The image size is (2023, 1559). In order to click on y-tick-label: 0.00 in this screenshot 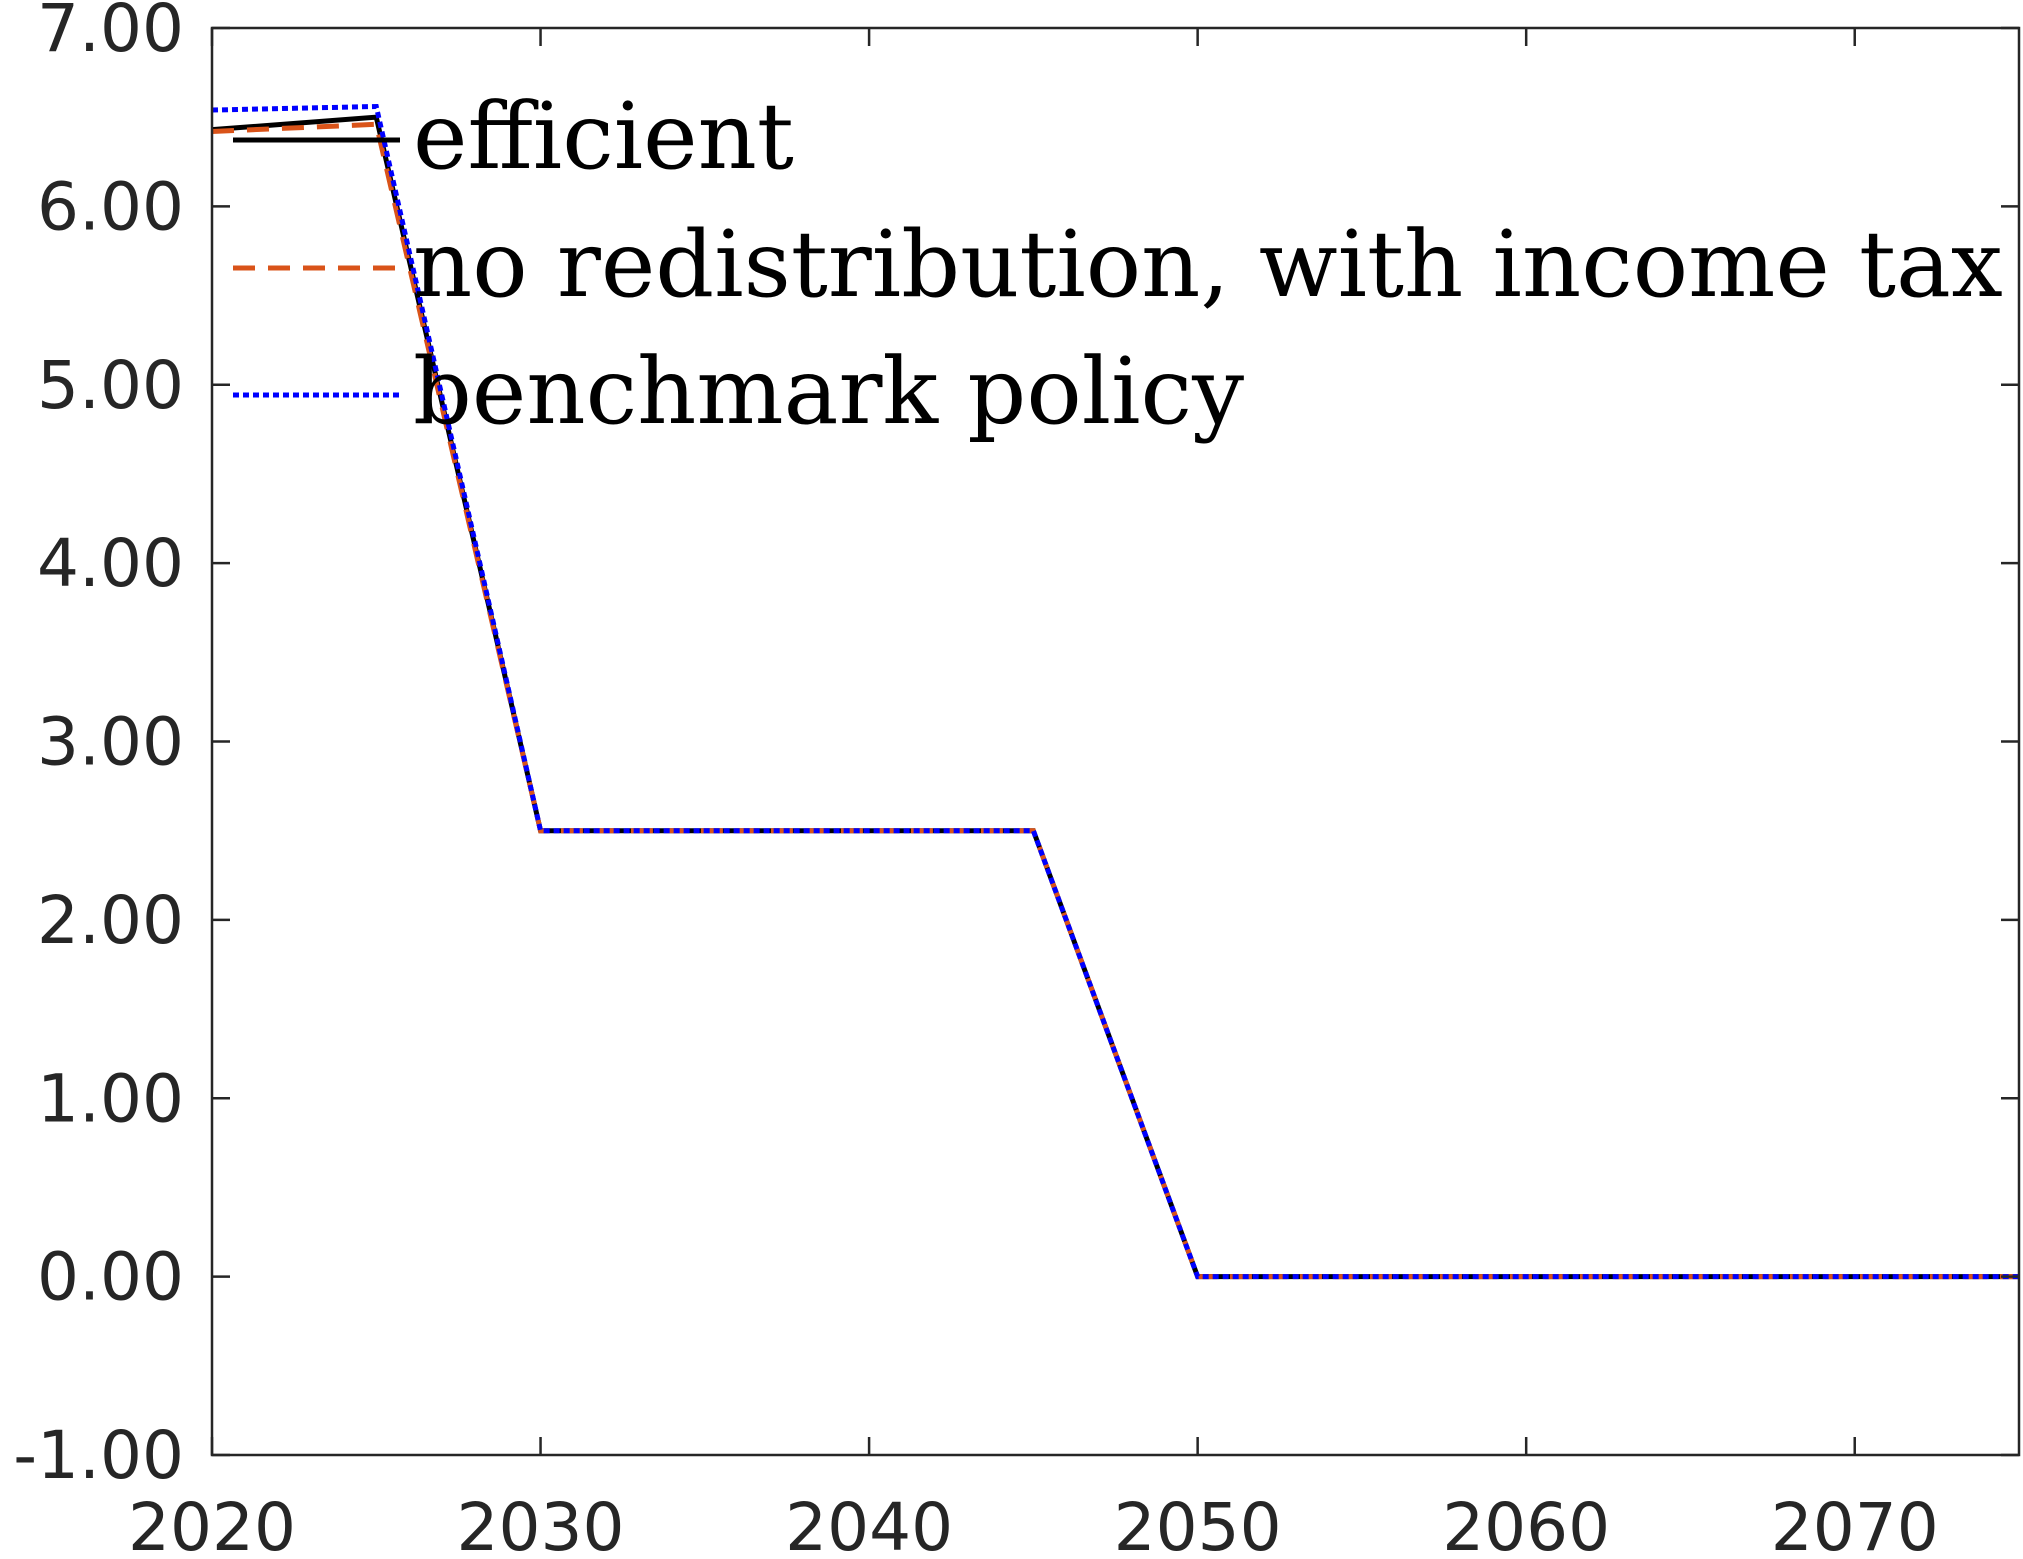, I will do `click(110, 1277)`.